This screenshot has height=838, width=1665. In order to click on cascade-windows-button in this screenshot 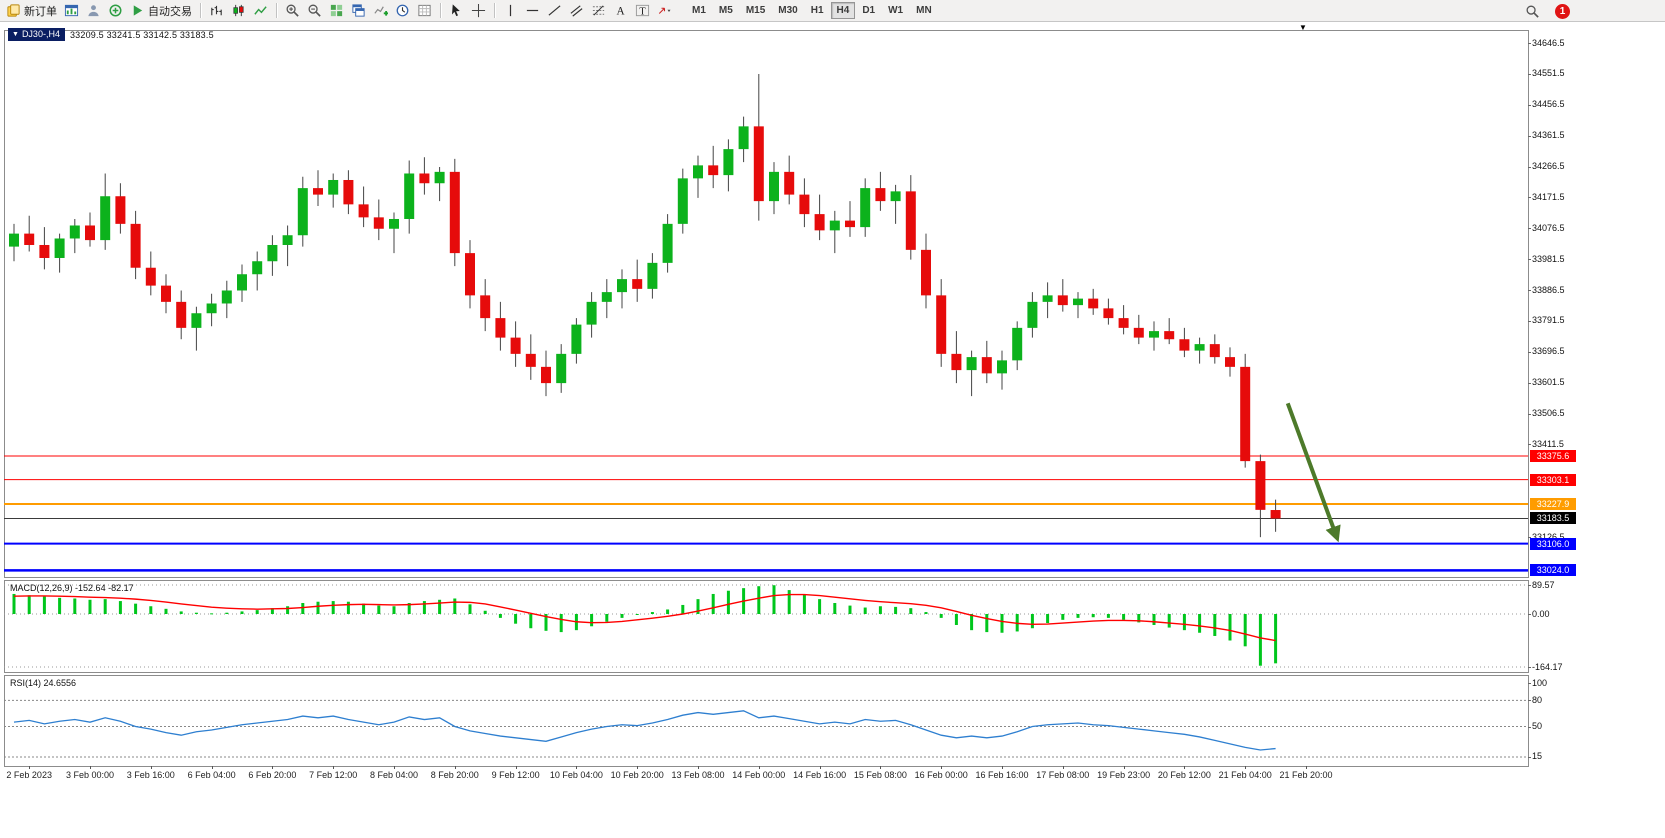, I will do `click(358, 10)`.